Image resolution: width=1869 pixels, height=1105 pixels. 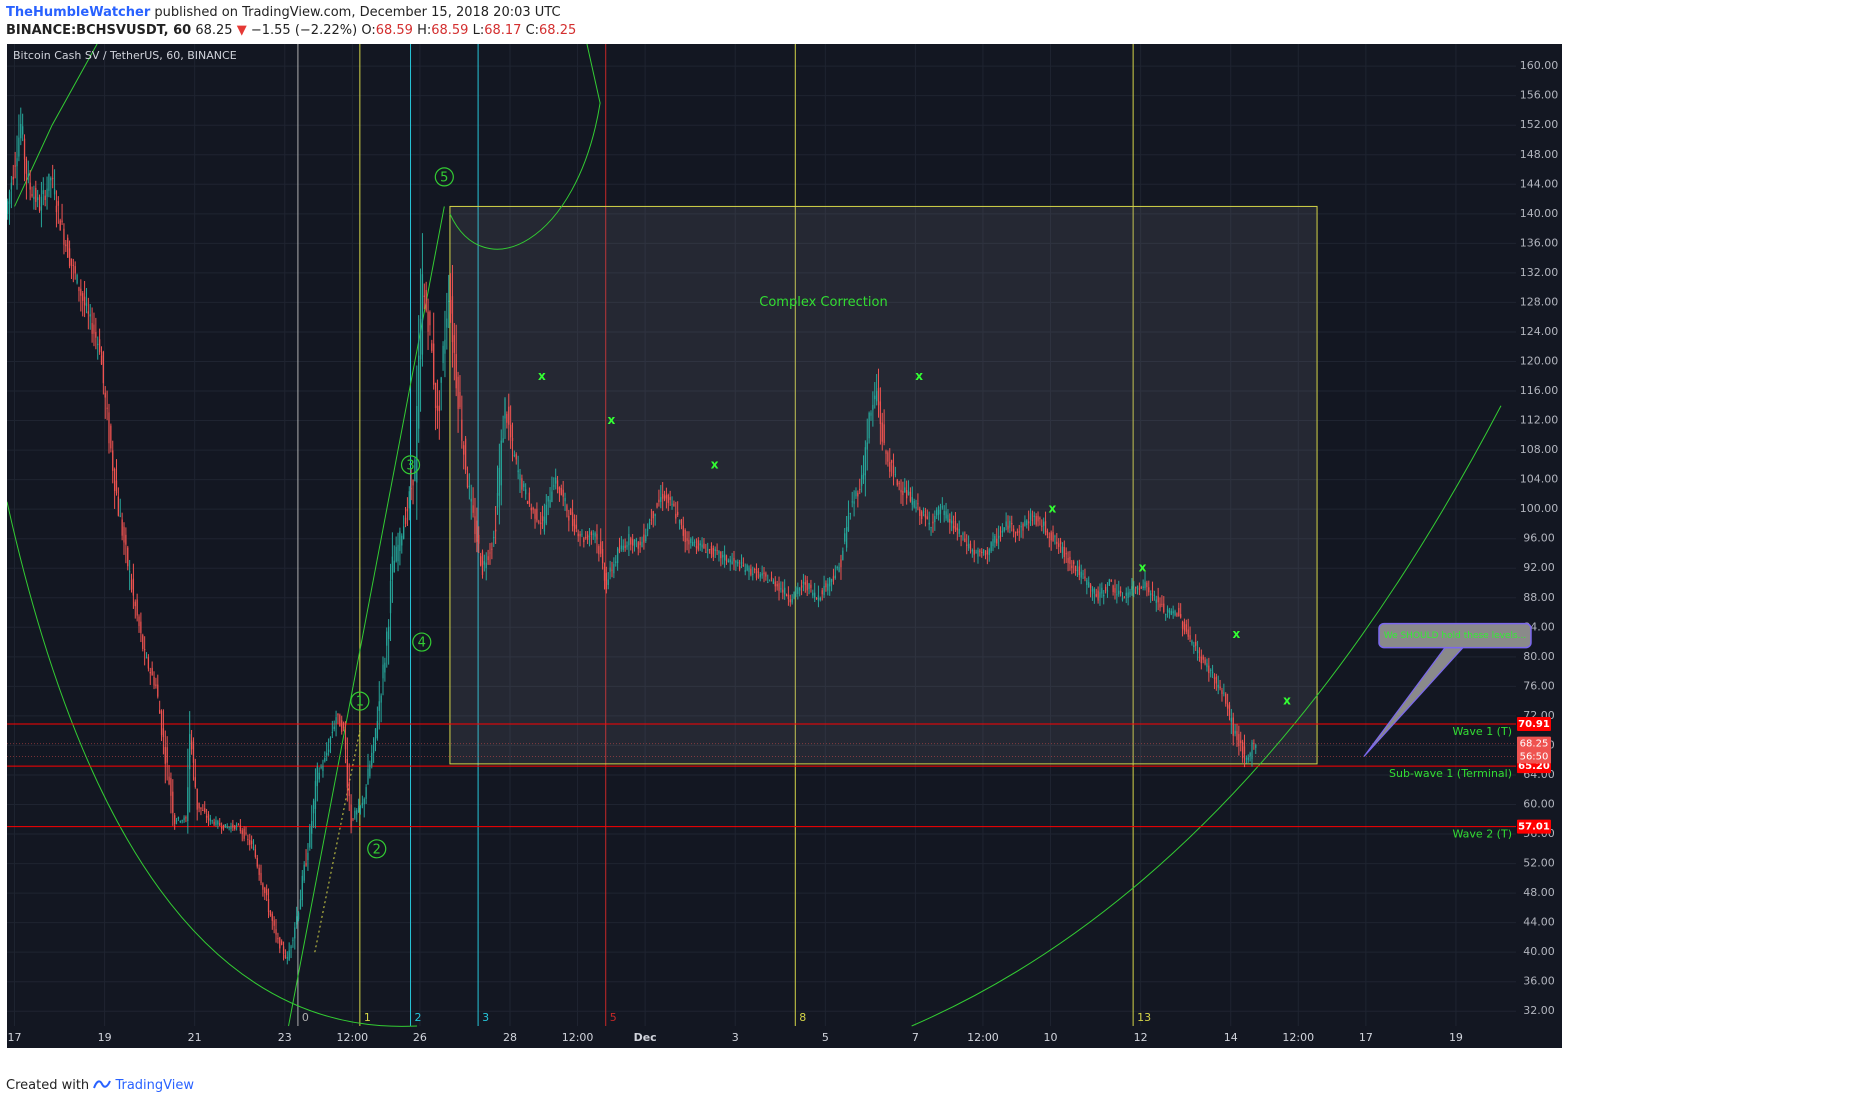 I want to click on price-tick-label: 120.00, so click(x=1539, y=360).